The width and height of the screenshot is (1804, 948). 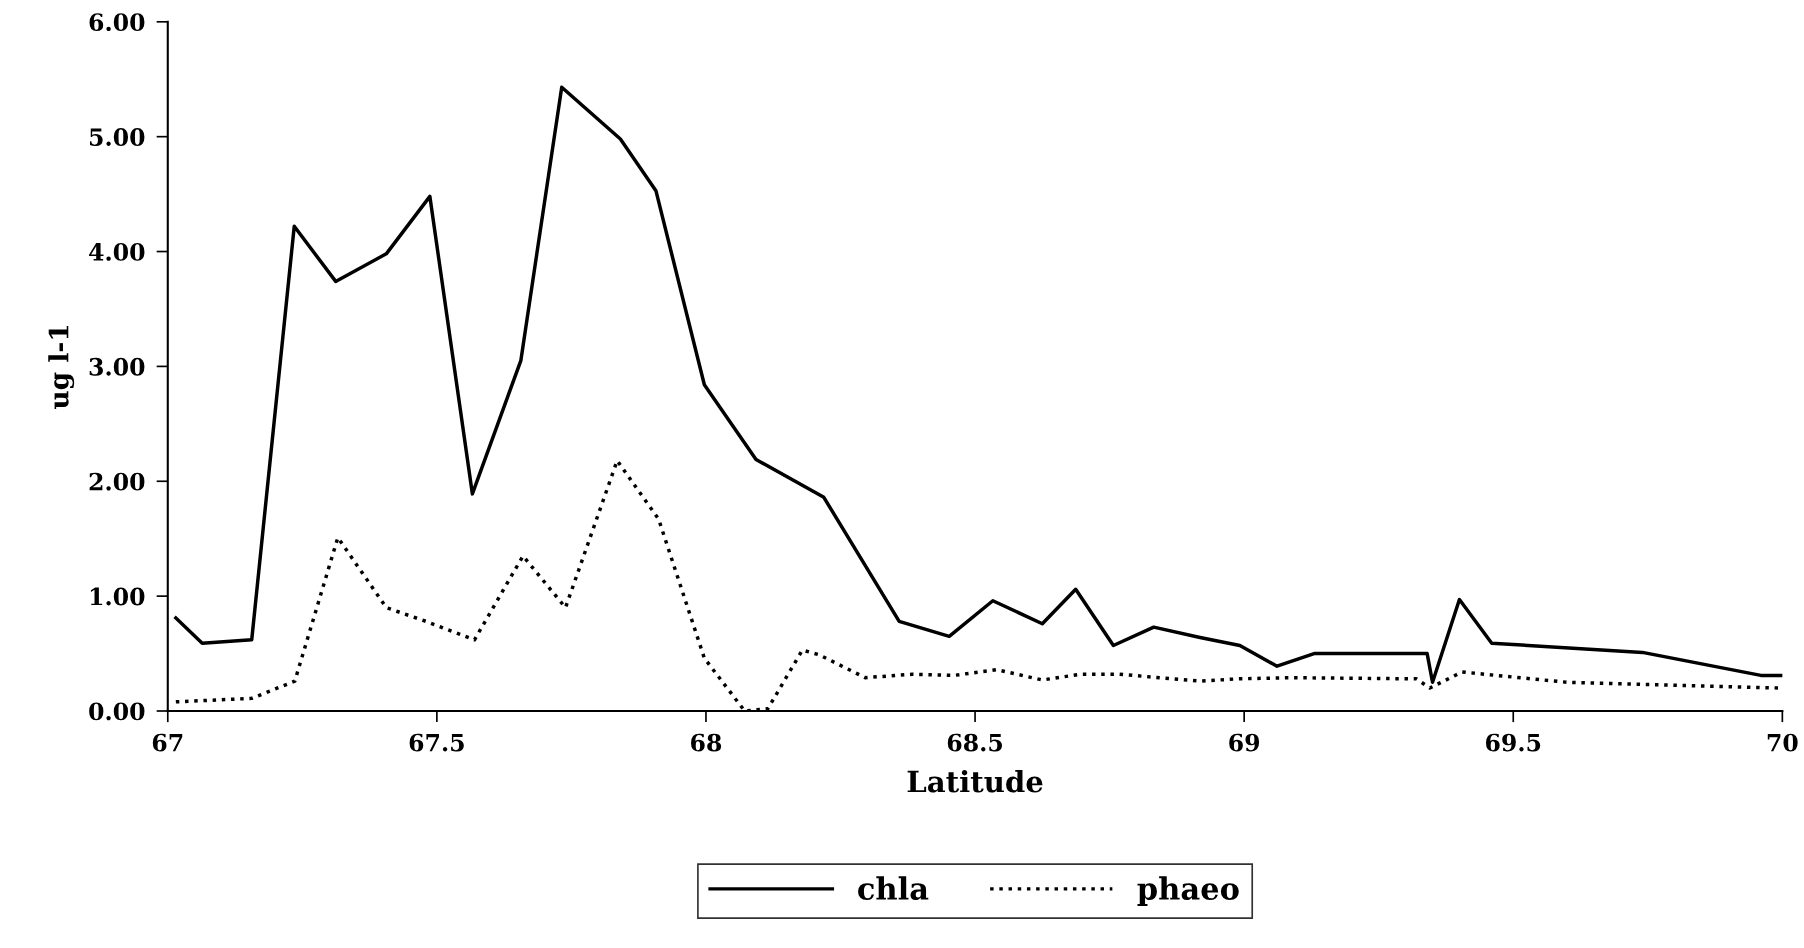 What do you see at coordinates (117, 137) in the screenshot?
I see `y-tick-label: 5.00` at bounding box center [117, 137].